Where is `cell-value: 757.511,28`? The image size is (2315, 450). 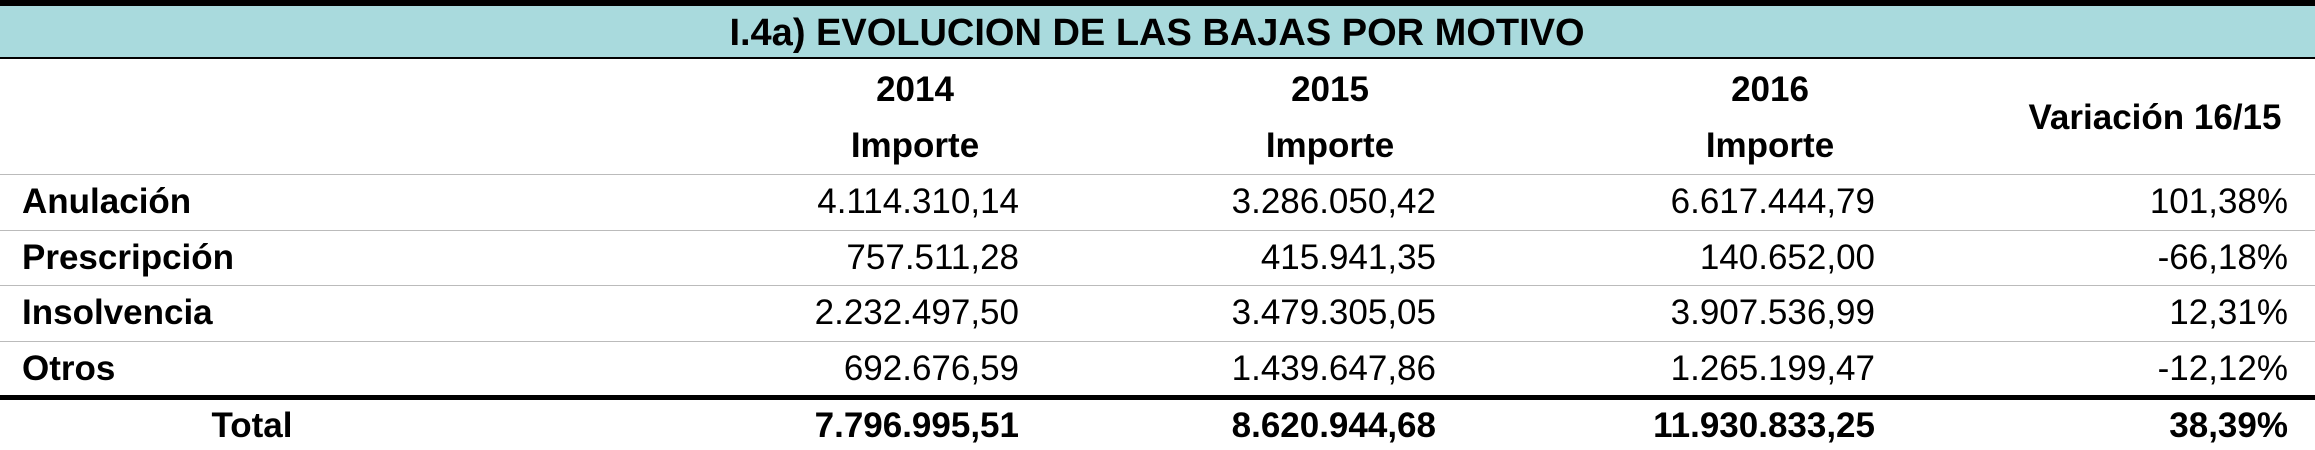
cell-value: 757.511,28 is located at coordinates (932, 257).